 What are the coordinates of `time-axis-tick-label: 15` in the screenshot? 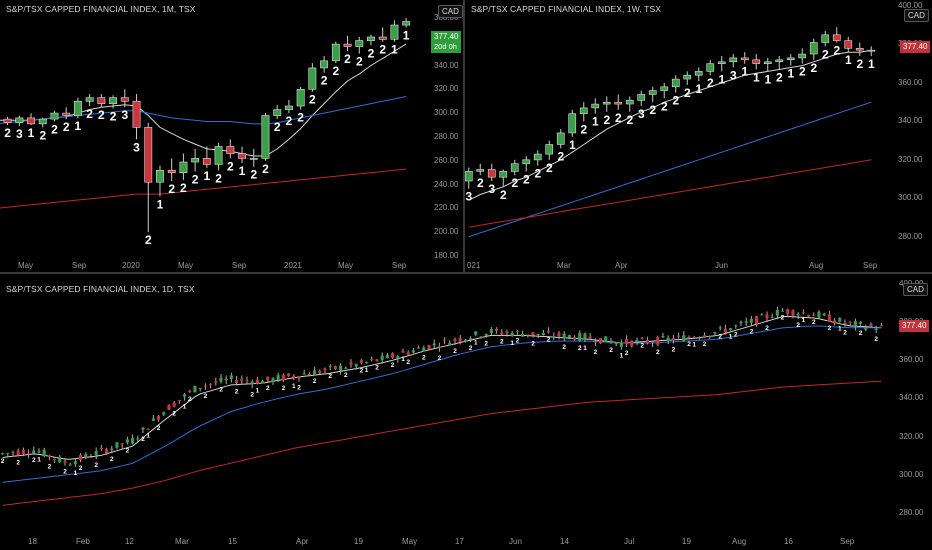 It's located at (232, 541).